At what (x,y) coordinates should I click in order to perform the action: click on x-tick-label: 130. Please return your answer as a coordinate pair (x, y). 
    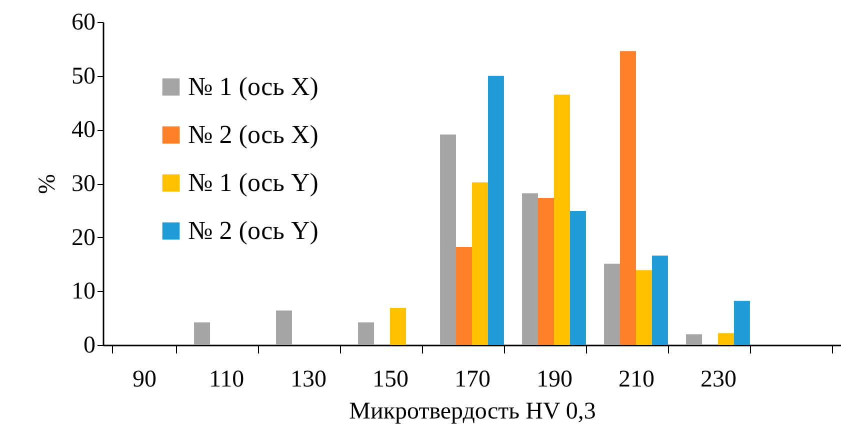
    Looking at the image, I should click on (308, 379).